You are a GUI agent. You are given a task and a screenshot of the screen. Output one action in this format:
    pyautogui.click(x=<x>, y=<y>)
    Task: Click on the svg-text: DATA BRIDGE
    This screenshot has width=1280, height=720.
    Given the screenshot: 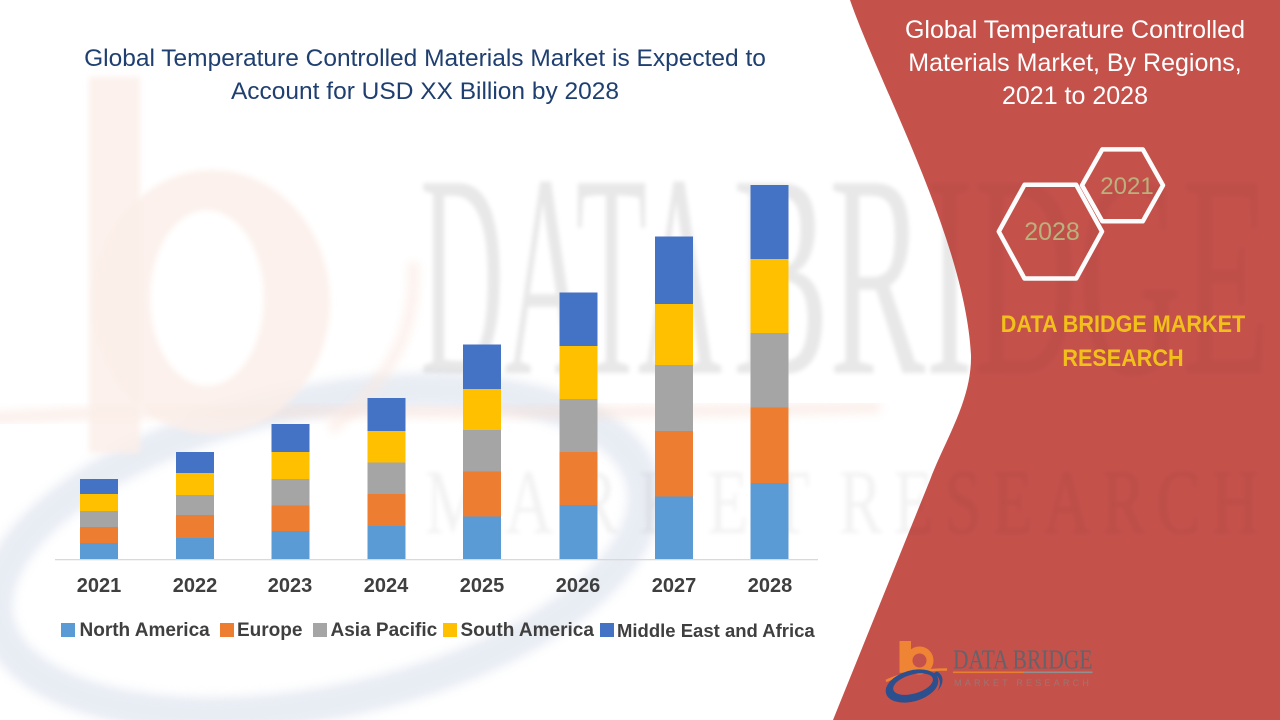 What is the action you would take?
    pyautogui.click(x=1023, y=660)
    